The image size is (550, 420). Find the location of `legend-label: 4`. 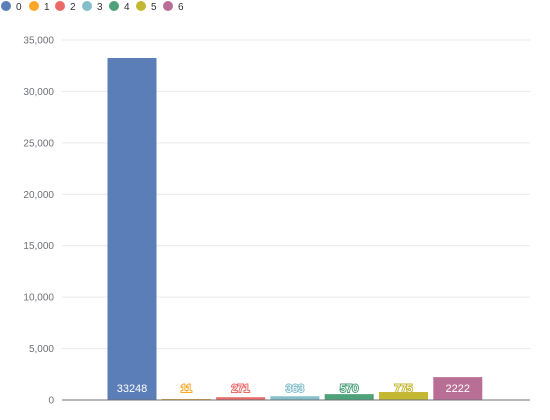

legend-label: 4 is located at coordinates (127, 7).